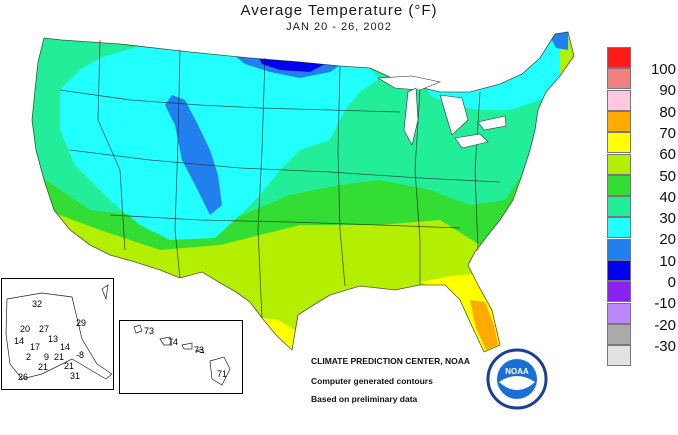  What do you see at coordinates (37, 304) in the screenshot?
I see `alaska-label: 32` at bounding box center [37, 304].